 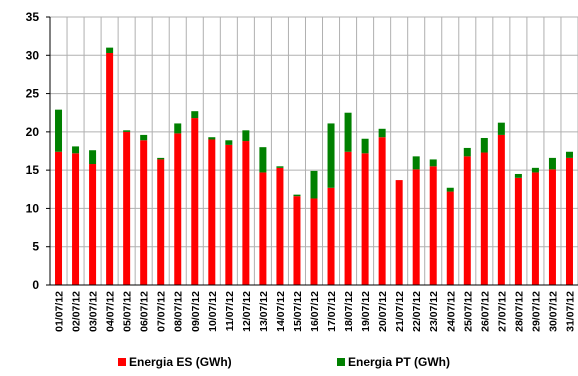 I want to click on x-tick-label: 04/07/12, so click(x=111, y=311).